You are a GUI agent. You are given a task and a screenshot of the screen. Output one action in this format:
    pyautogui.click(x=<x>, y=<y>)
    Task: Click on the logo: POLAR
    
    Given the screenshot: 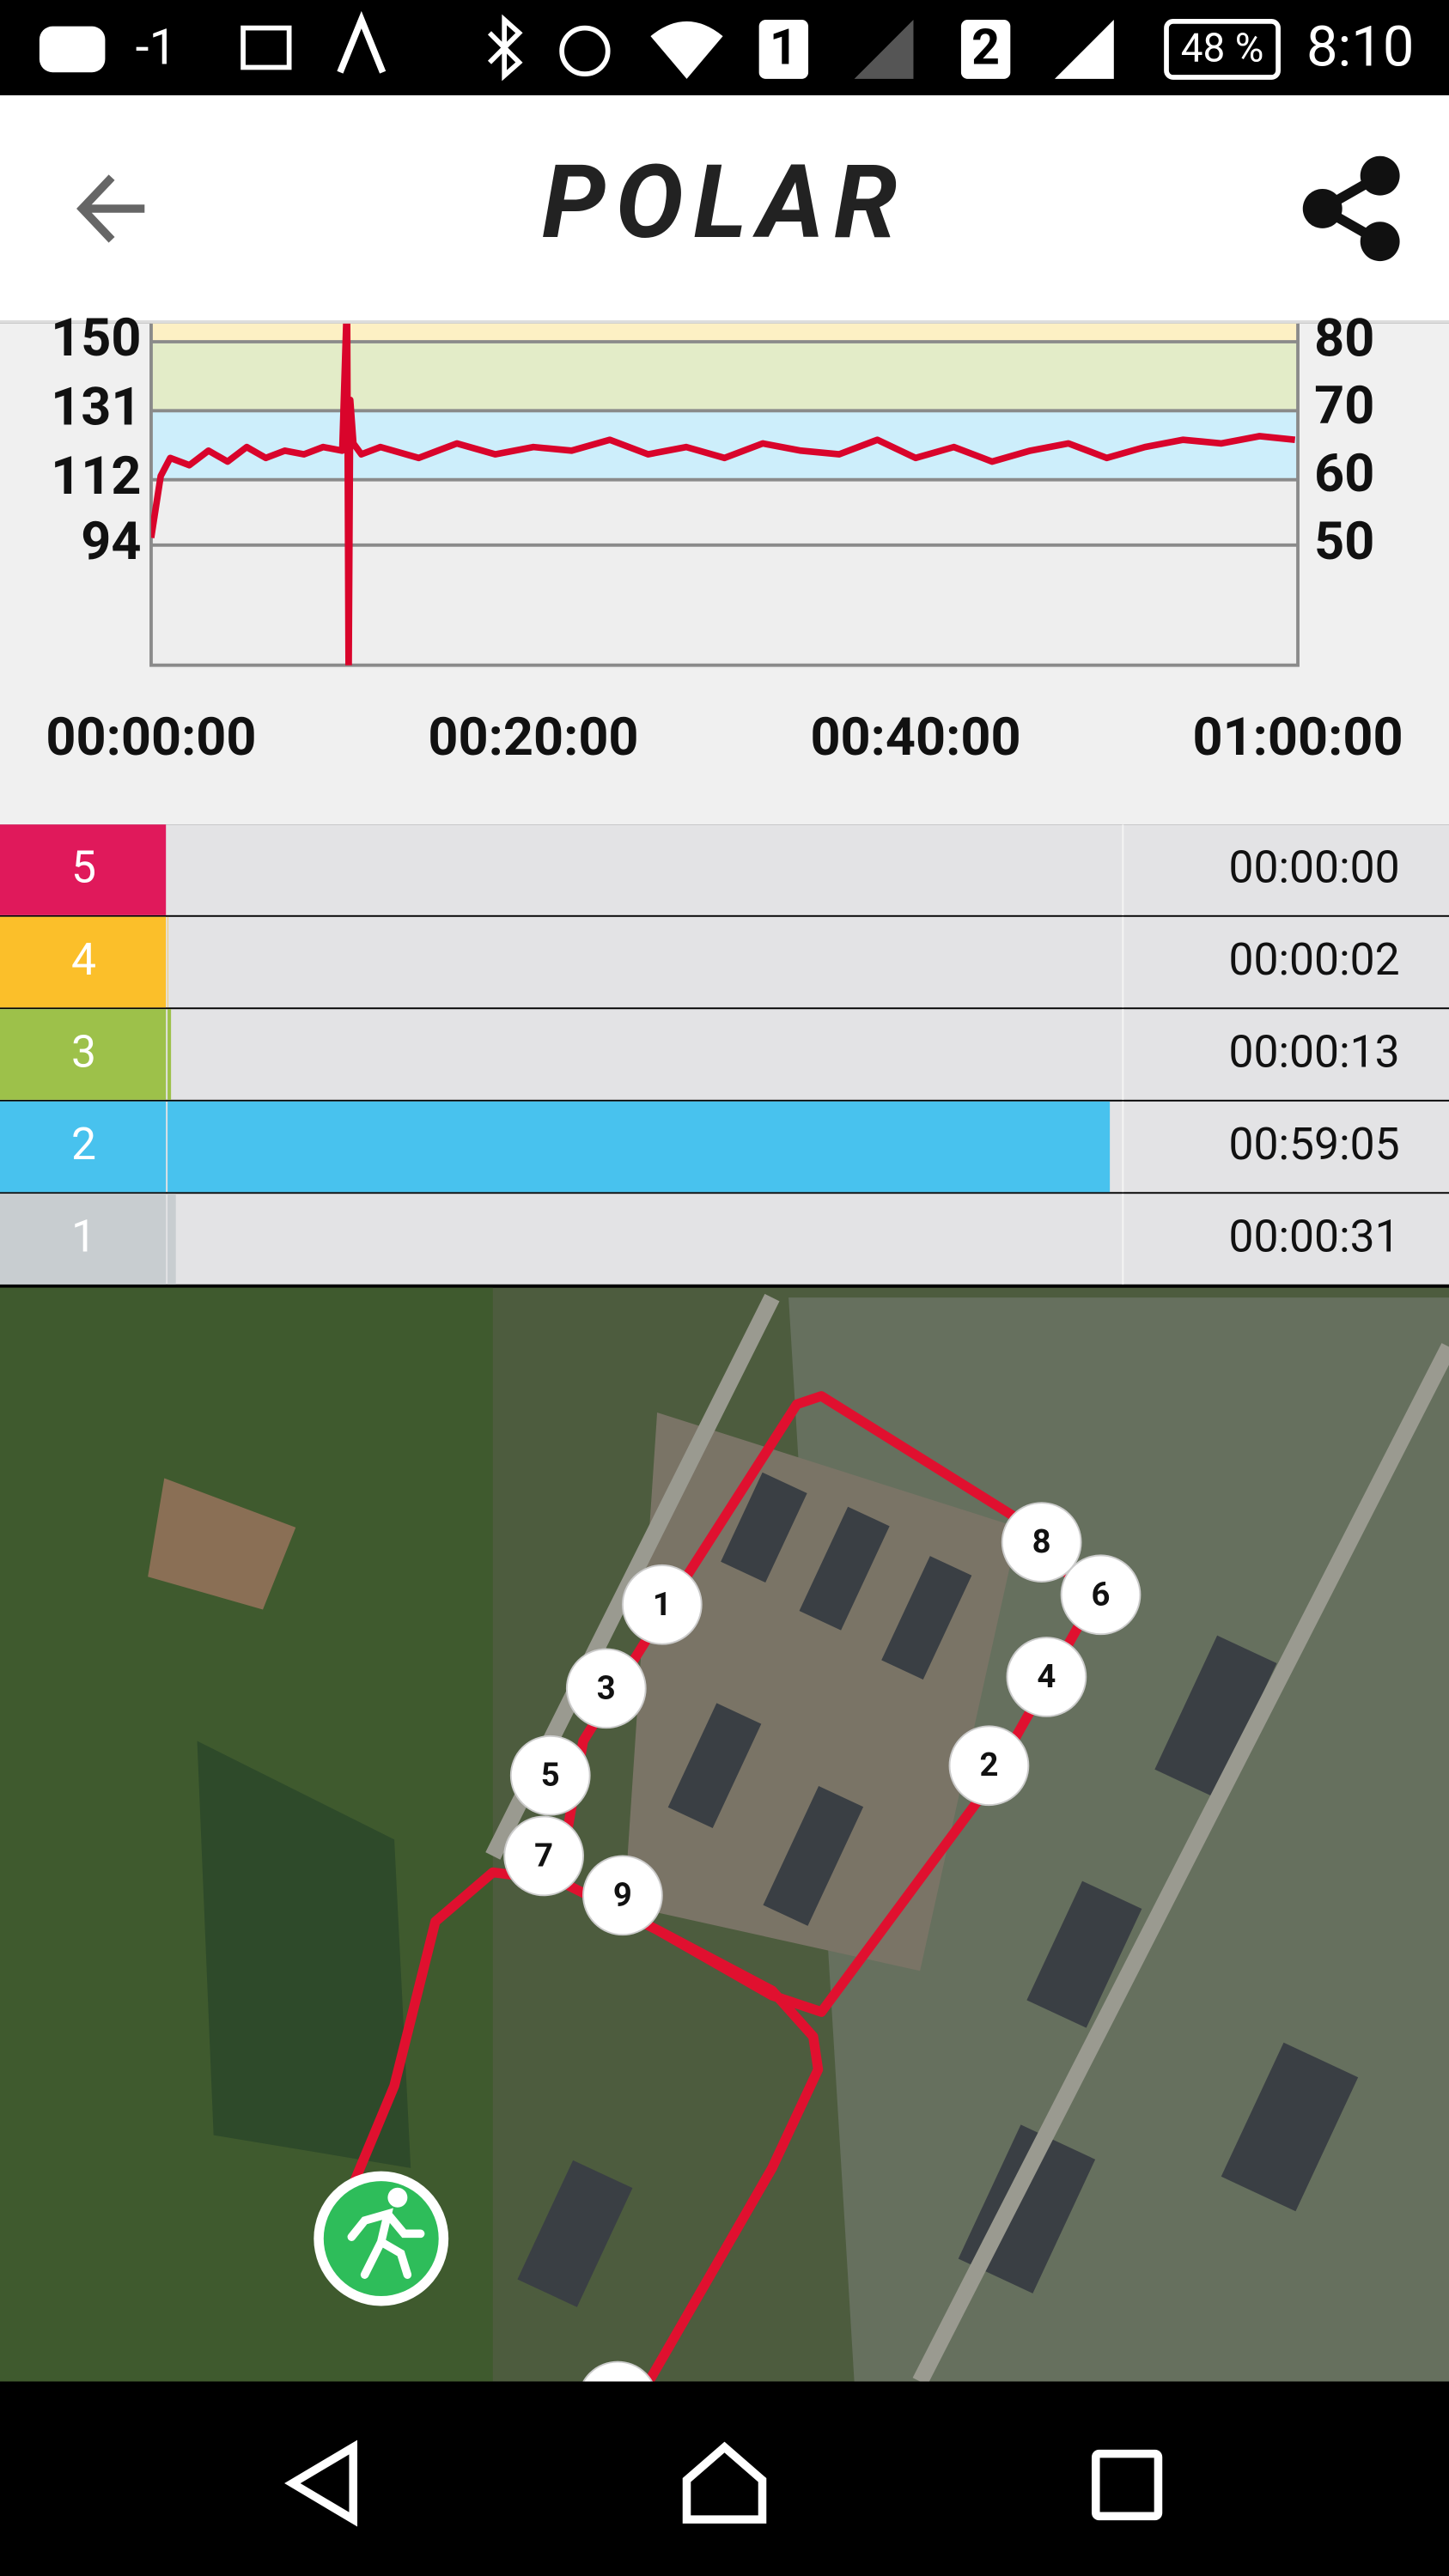 What is the action you would take?
    pyautogui.click(x=724, y=202)
    